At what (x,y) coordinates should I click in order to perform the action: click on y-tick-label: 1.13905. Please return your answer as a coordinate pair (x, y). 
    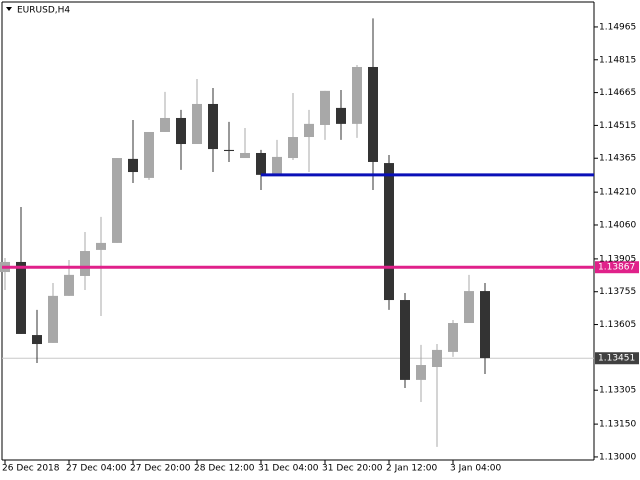
    Looking at the image, I should click on (617, 259).